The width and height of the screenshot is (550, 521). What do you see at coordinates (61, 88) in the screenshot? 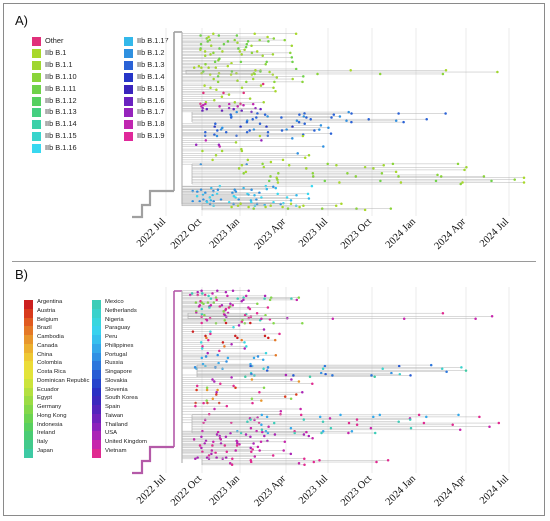
I see `legend-label: IIb B.1.11` at bounding box center [61, 88].